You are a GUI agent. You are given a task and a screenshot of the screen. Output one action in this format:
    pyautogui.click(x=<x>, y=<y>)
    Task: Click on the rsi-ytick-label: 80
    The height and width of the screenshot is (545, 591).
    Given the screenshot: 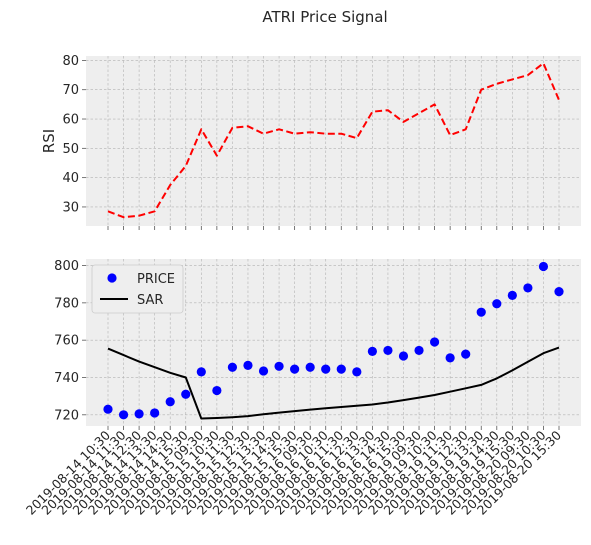 What is the action you would take?
    pyautogui.click(x=70, y=61)
    